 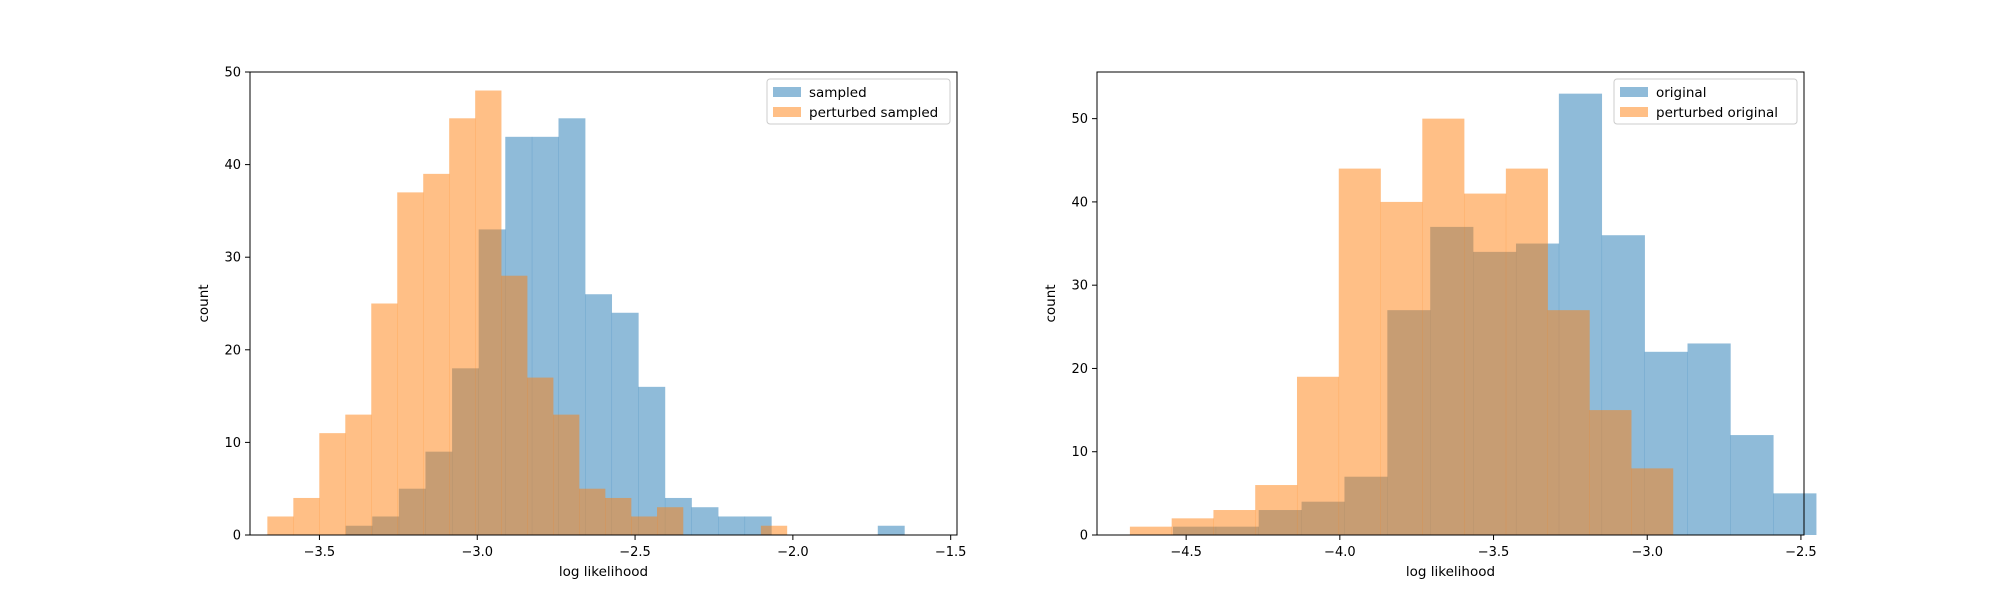 I want to click on legend: sampled perturbed sampled, so click(x=858, y=101).